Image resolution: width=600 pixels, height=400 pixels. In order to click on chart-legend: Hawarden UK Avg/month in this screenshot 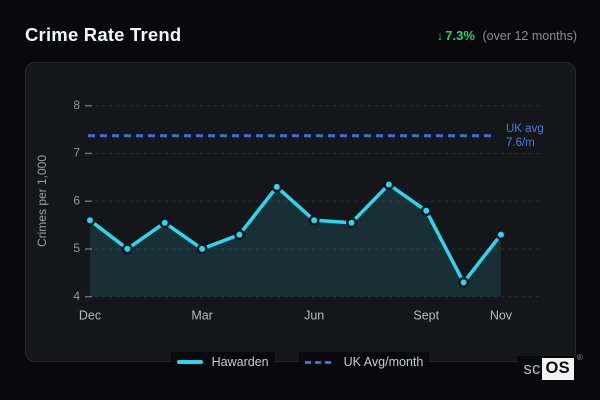, I will do `click(300, 362)`.